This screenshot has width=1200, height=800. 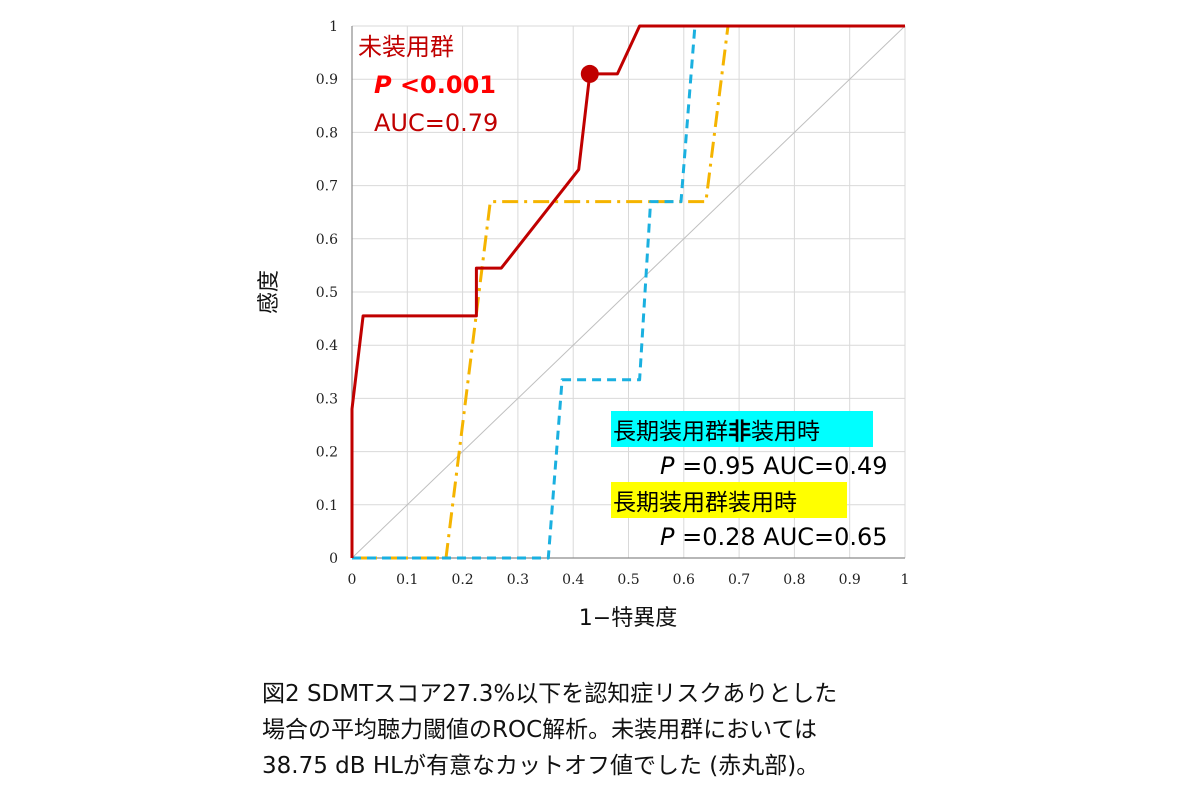 I want to click on cutoff-marker, so click(x=589, y=73).